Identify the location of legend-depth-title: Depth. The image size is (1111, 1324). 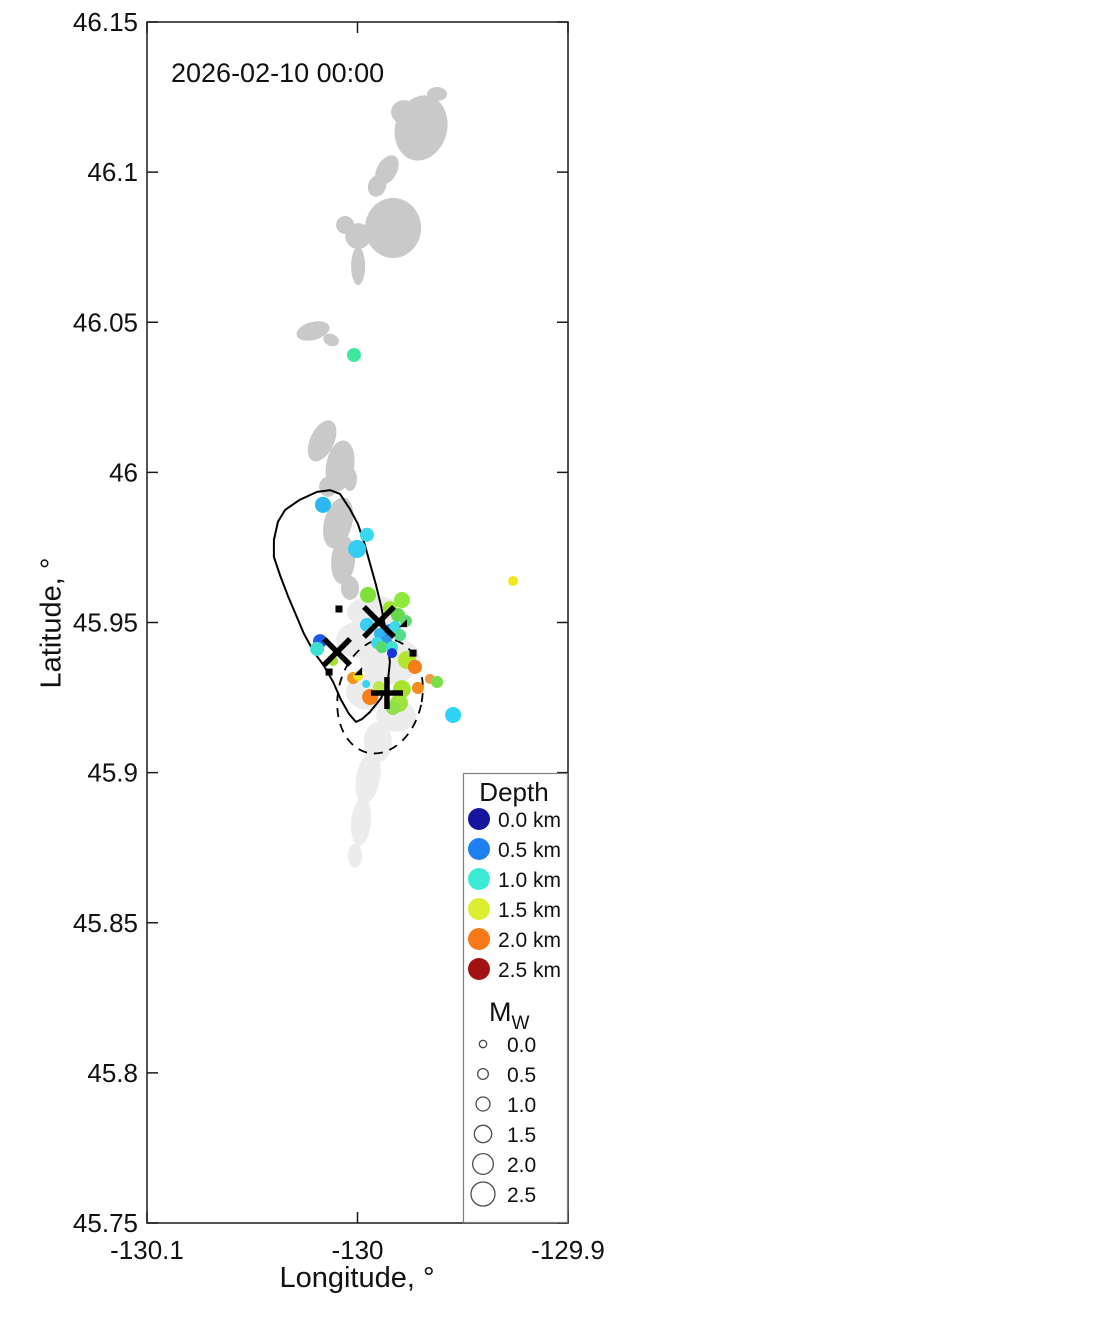
(513, 792).